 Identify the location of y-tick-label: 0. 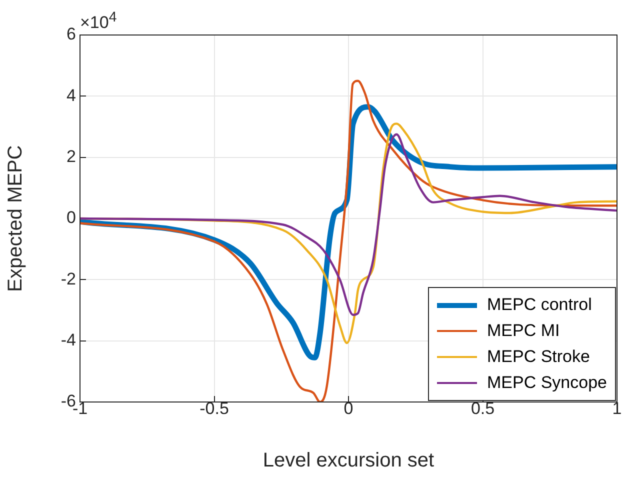
(71, 218).